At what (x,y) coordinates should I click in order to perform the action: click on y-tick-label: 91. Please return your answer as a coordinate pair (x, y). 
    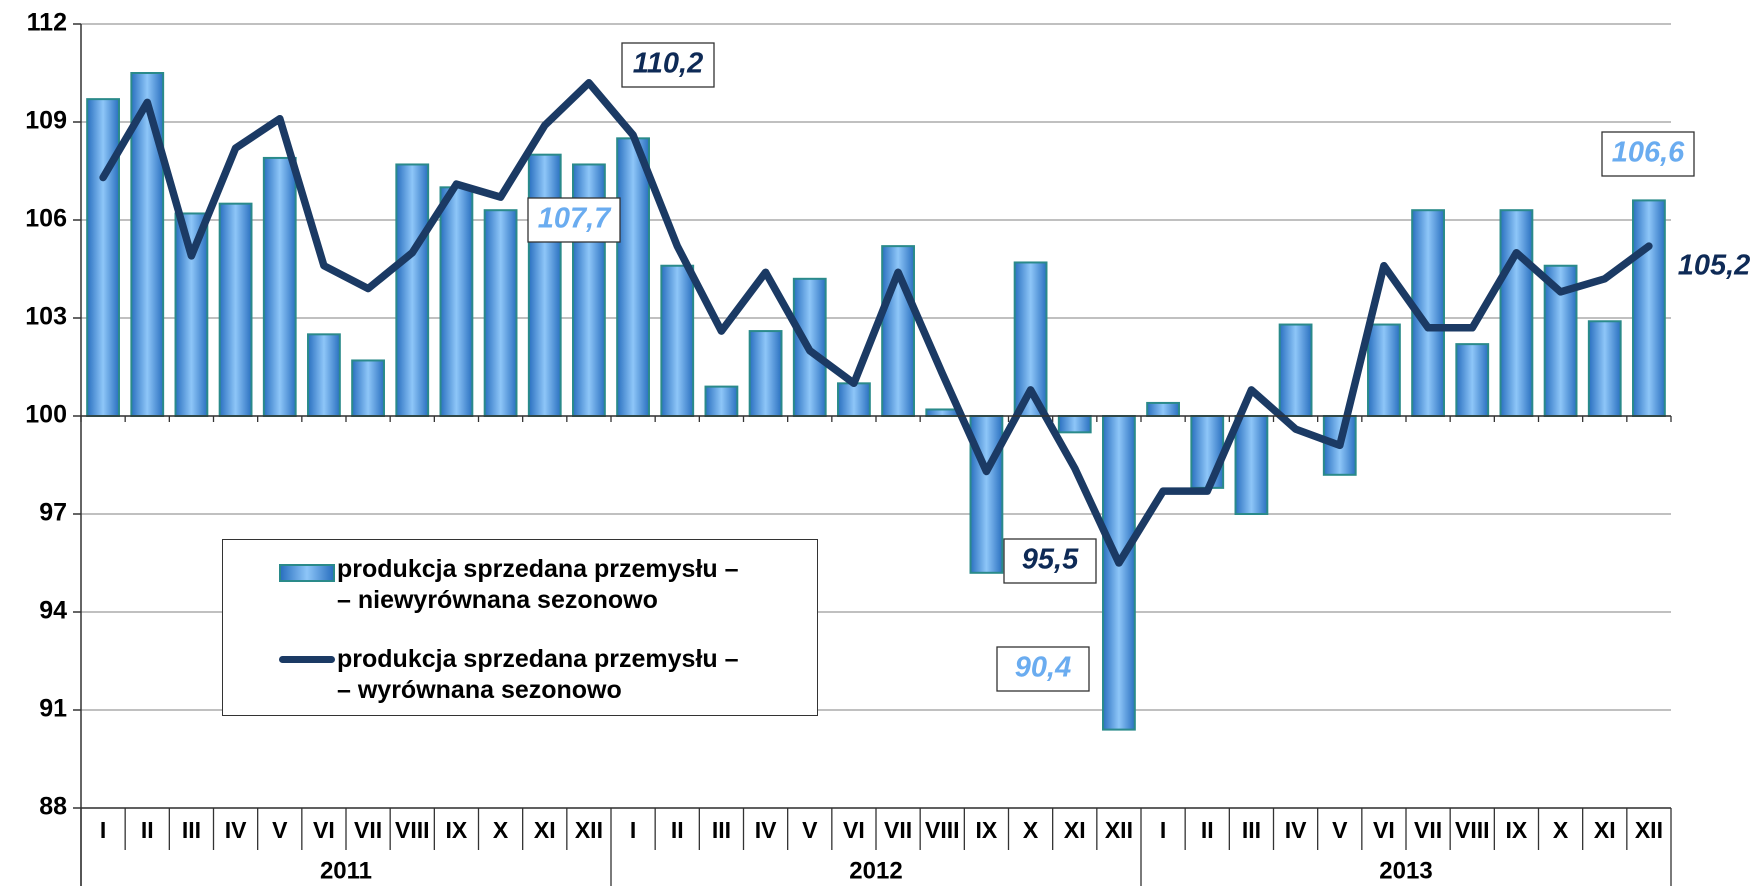
    Looking at the image, I should click on (53, 709).